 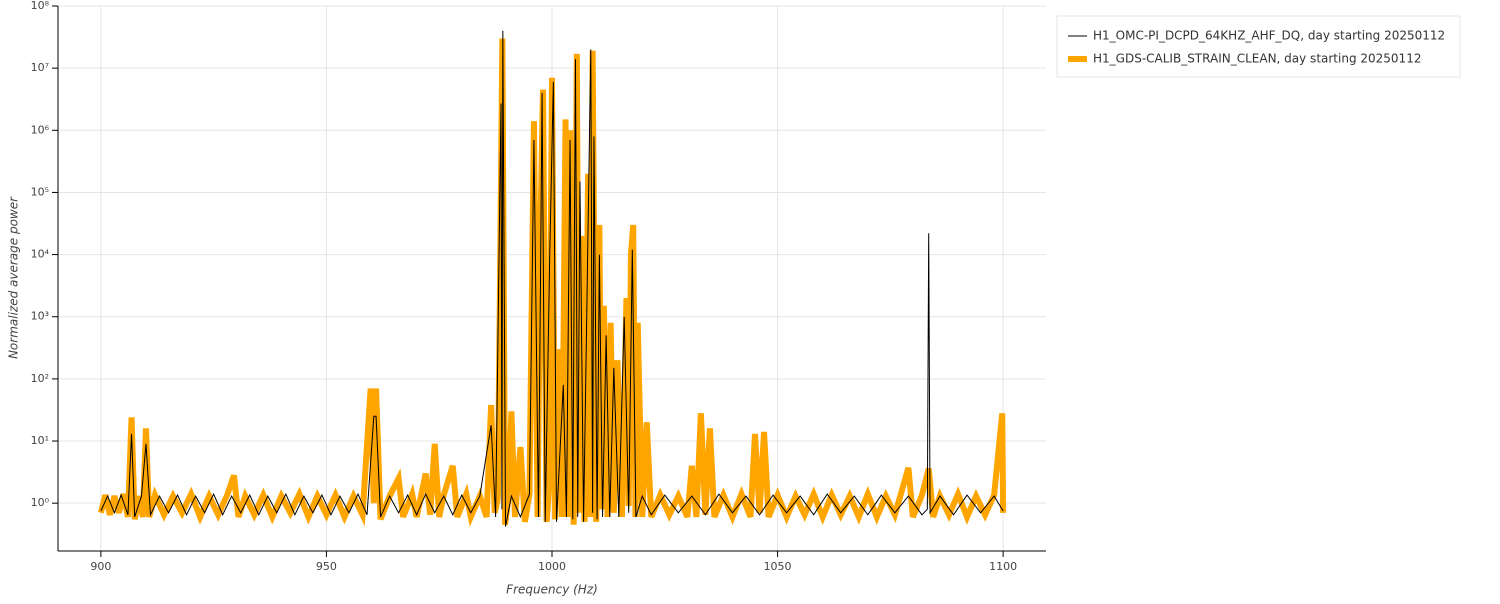 I want to click on x-axis-label: Frequency (Hz), so click(x=552, y=590).